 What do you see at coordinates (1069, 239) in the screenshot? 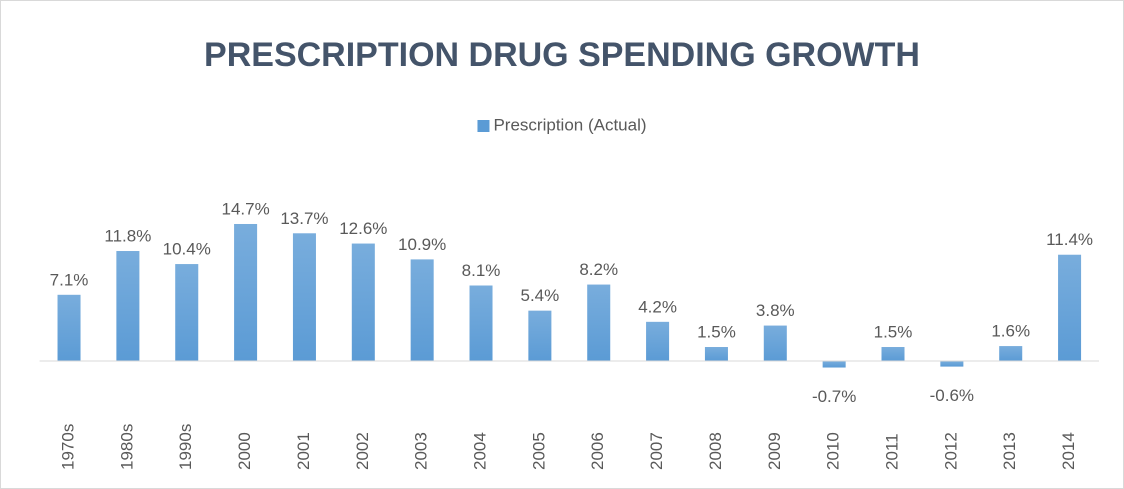
I see `data-label: 11.4%` at bounding box center [1069, 239].